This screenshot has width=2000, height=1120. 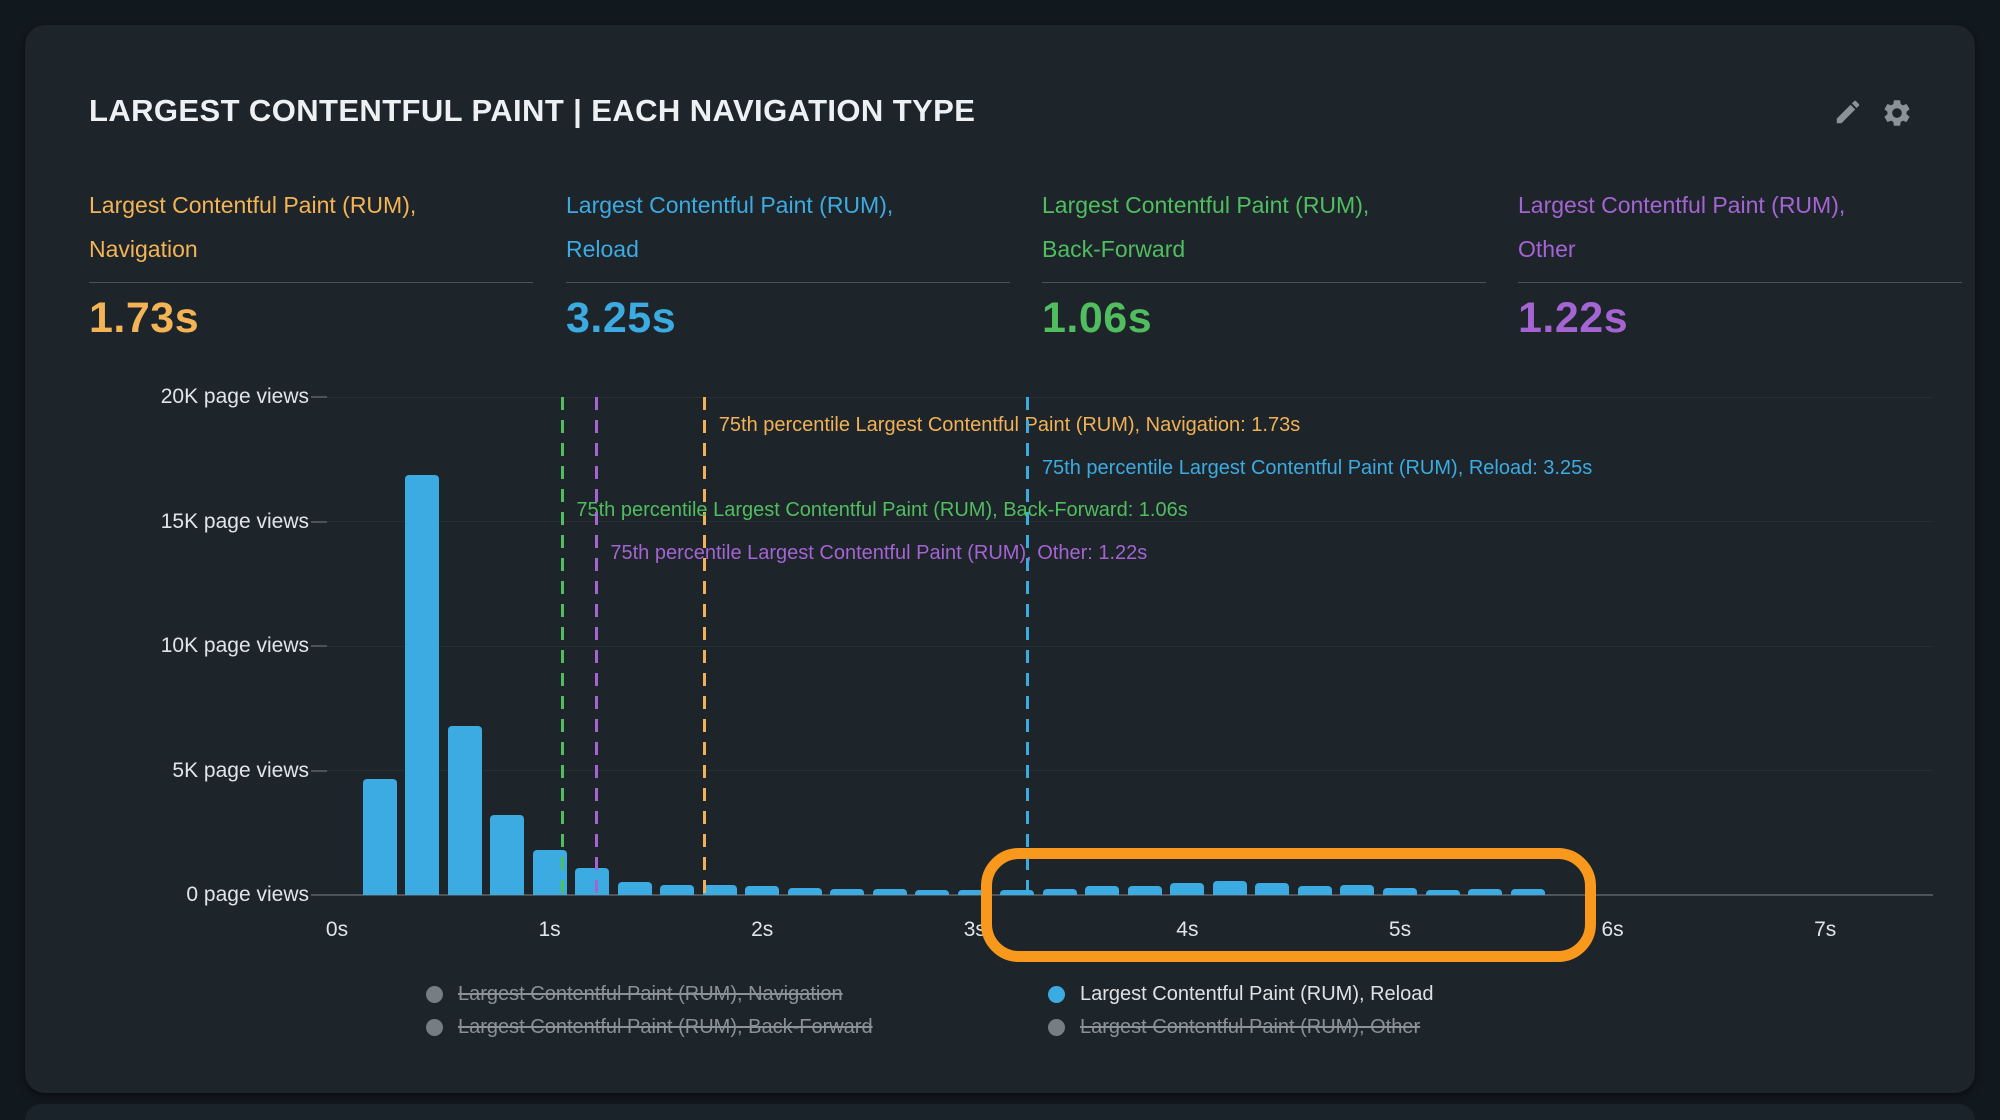 I want to click on kpi-label-line2: Navigation, so click(x=143, y=249).